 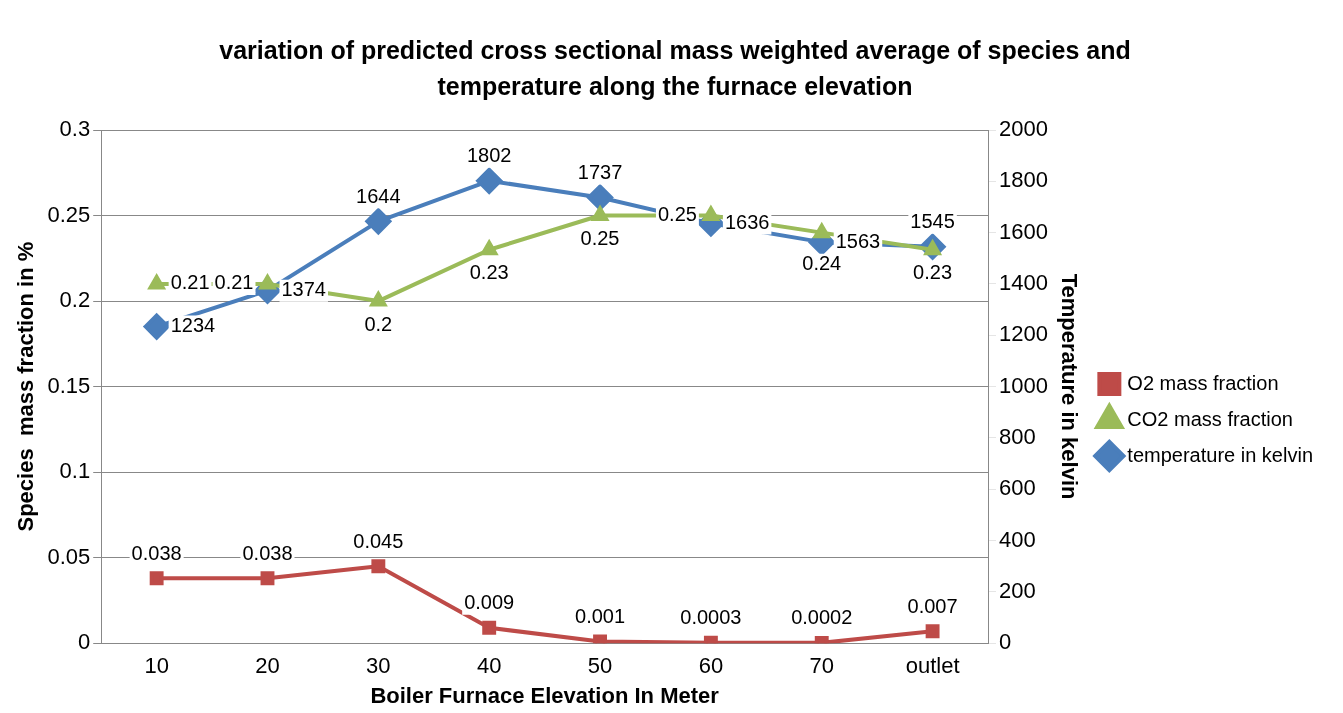 What do you see at coordinates (822, 263) in the screenshot?
I see `data-label: 0.24` at bounding box center [822, 263].